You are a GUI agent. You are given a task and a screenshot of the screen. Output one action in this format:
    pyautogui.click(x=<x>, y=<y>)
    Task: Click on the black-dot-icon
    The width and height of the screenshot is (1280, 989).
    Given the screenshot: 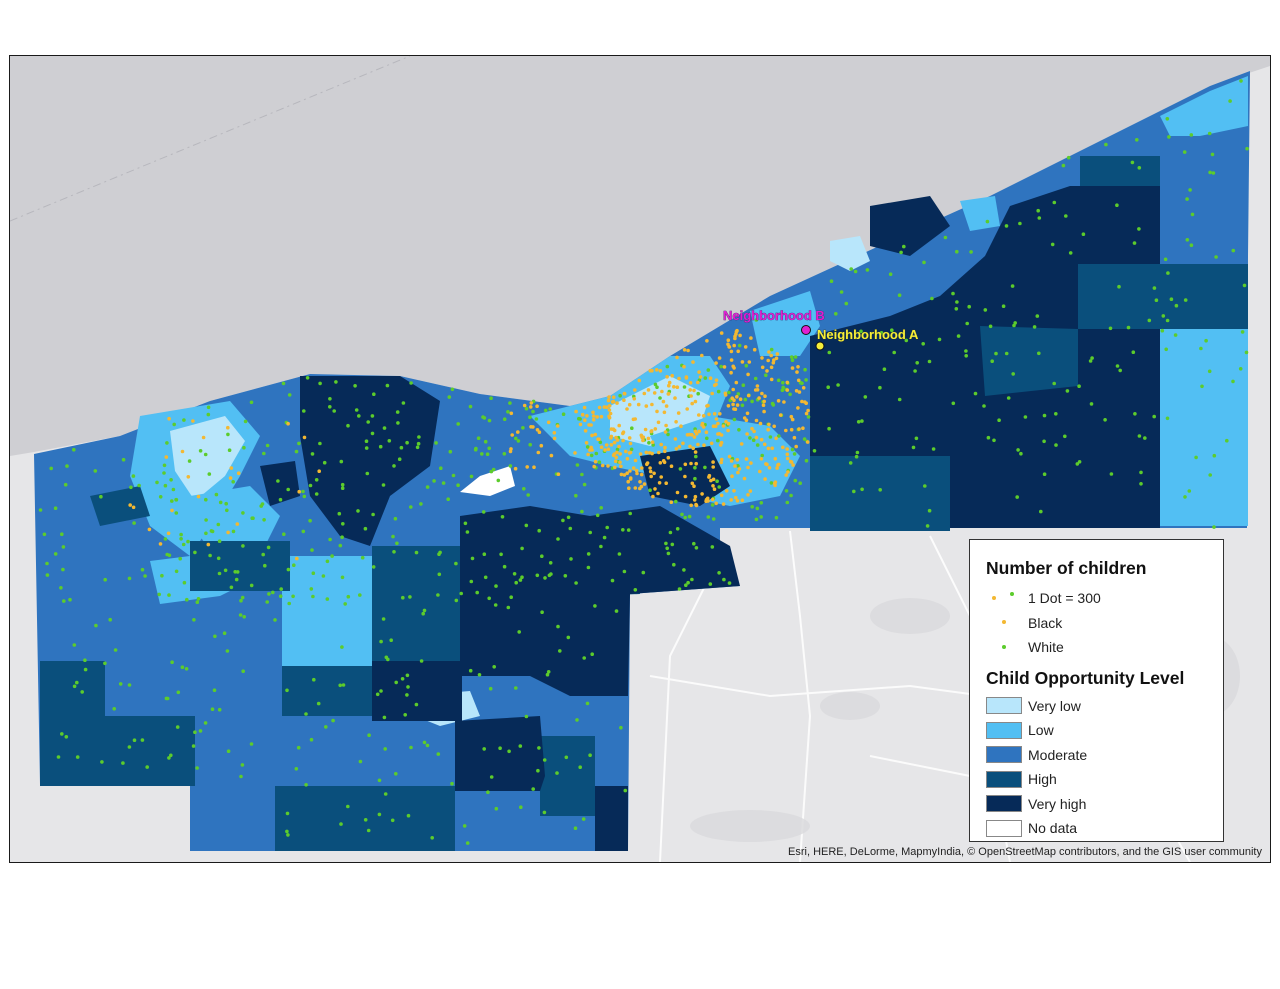 What is the action you would take?
    pyautogui.click(x=1004, y=622)
    